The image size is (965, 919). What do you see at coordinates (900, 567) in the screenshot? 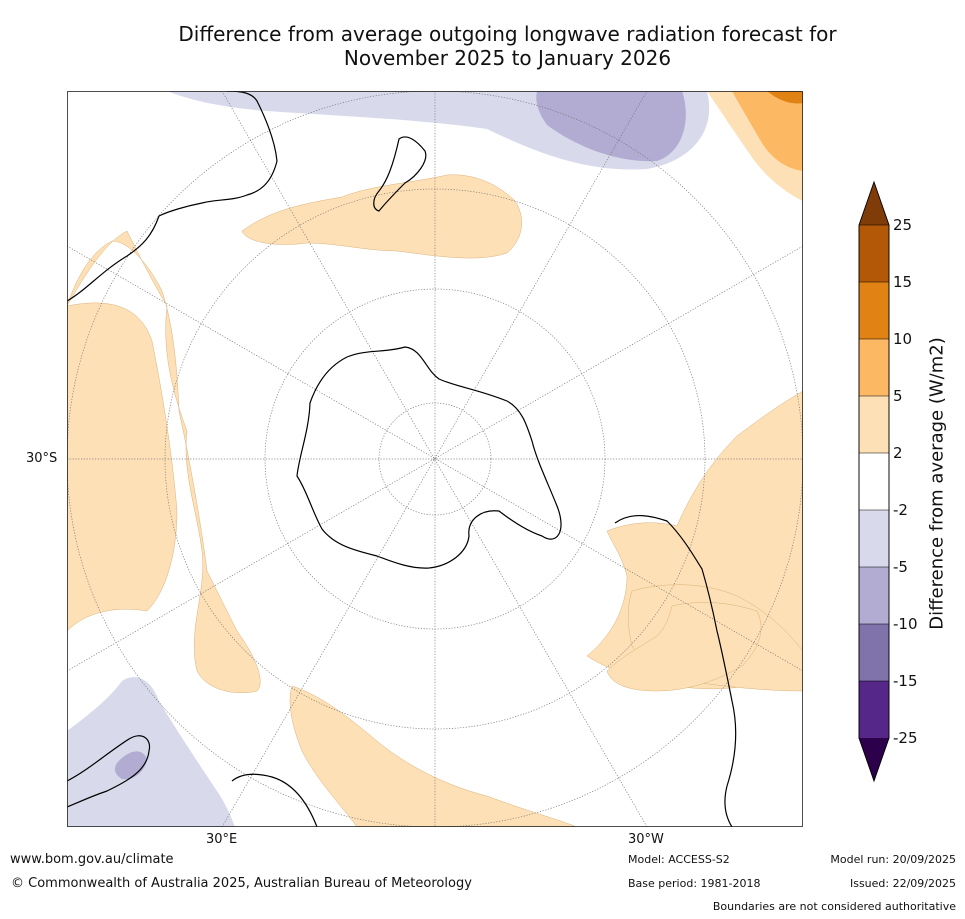
I see `colorbar-tick-label: -5` at bounding box center [900, 567].